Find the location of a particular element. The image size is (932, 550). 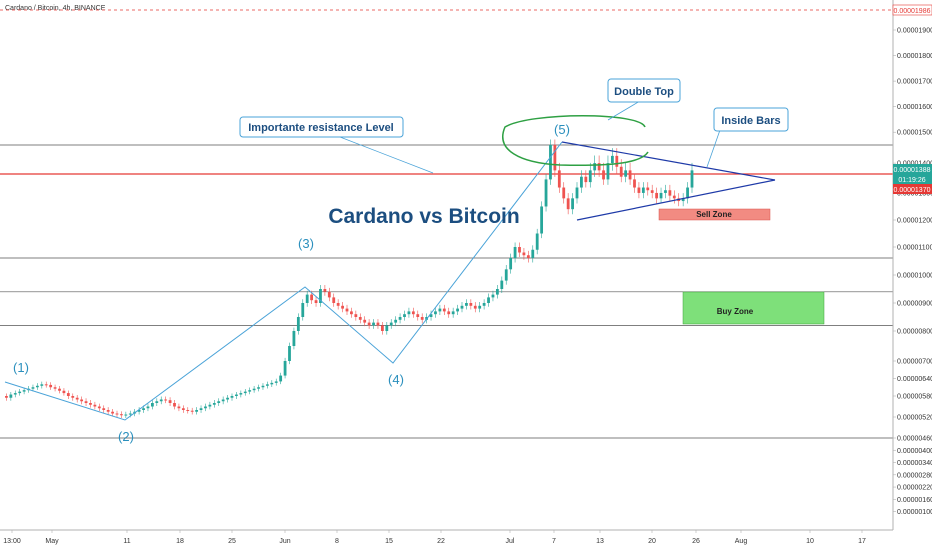

y-tick-label: 0.00001200 is located at coordinates (914, 221).